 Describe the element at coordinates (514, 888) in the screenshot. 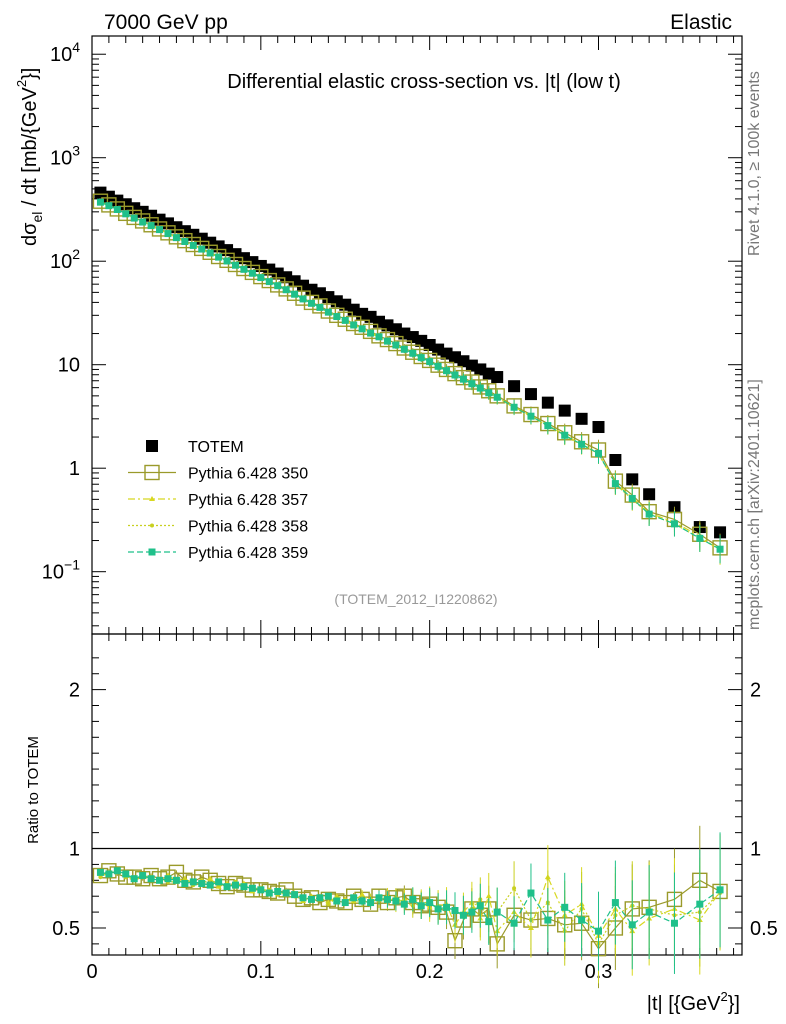

I see `ratio-series-3-point` at that location.